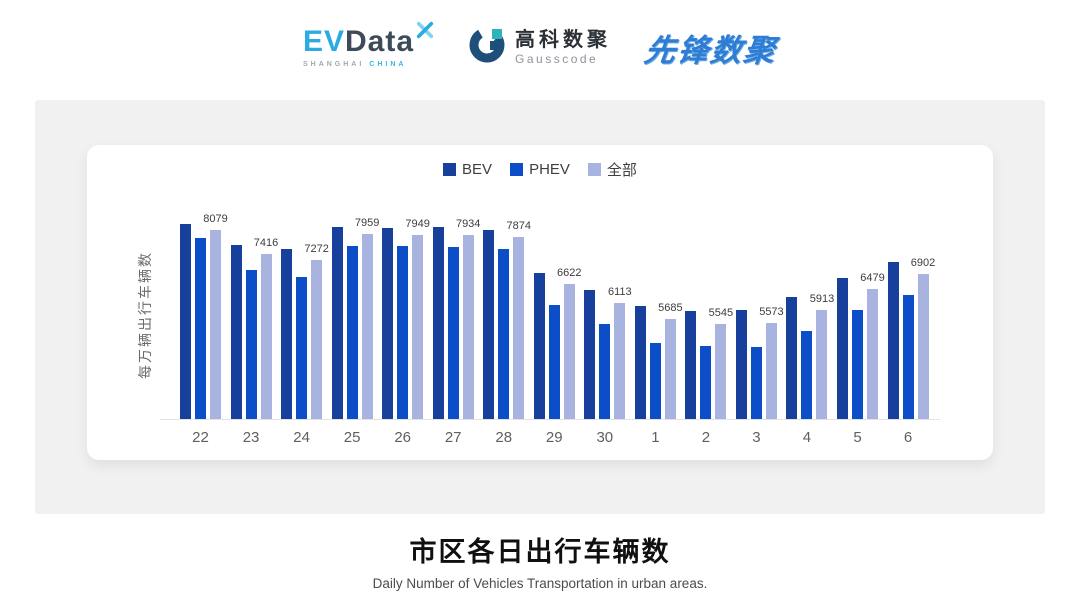  I want to click on x-tick-24: 24, so click(301, 437).